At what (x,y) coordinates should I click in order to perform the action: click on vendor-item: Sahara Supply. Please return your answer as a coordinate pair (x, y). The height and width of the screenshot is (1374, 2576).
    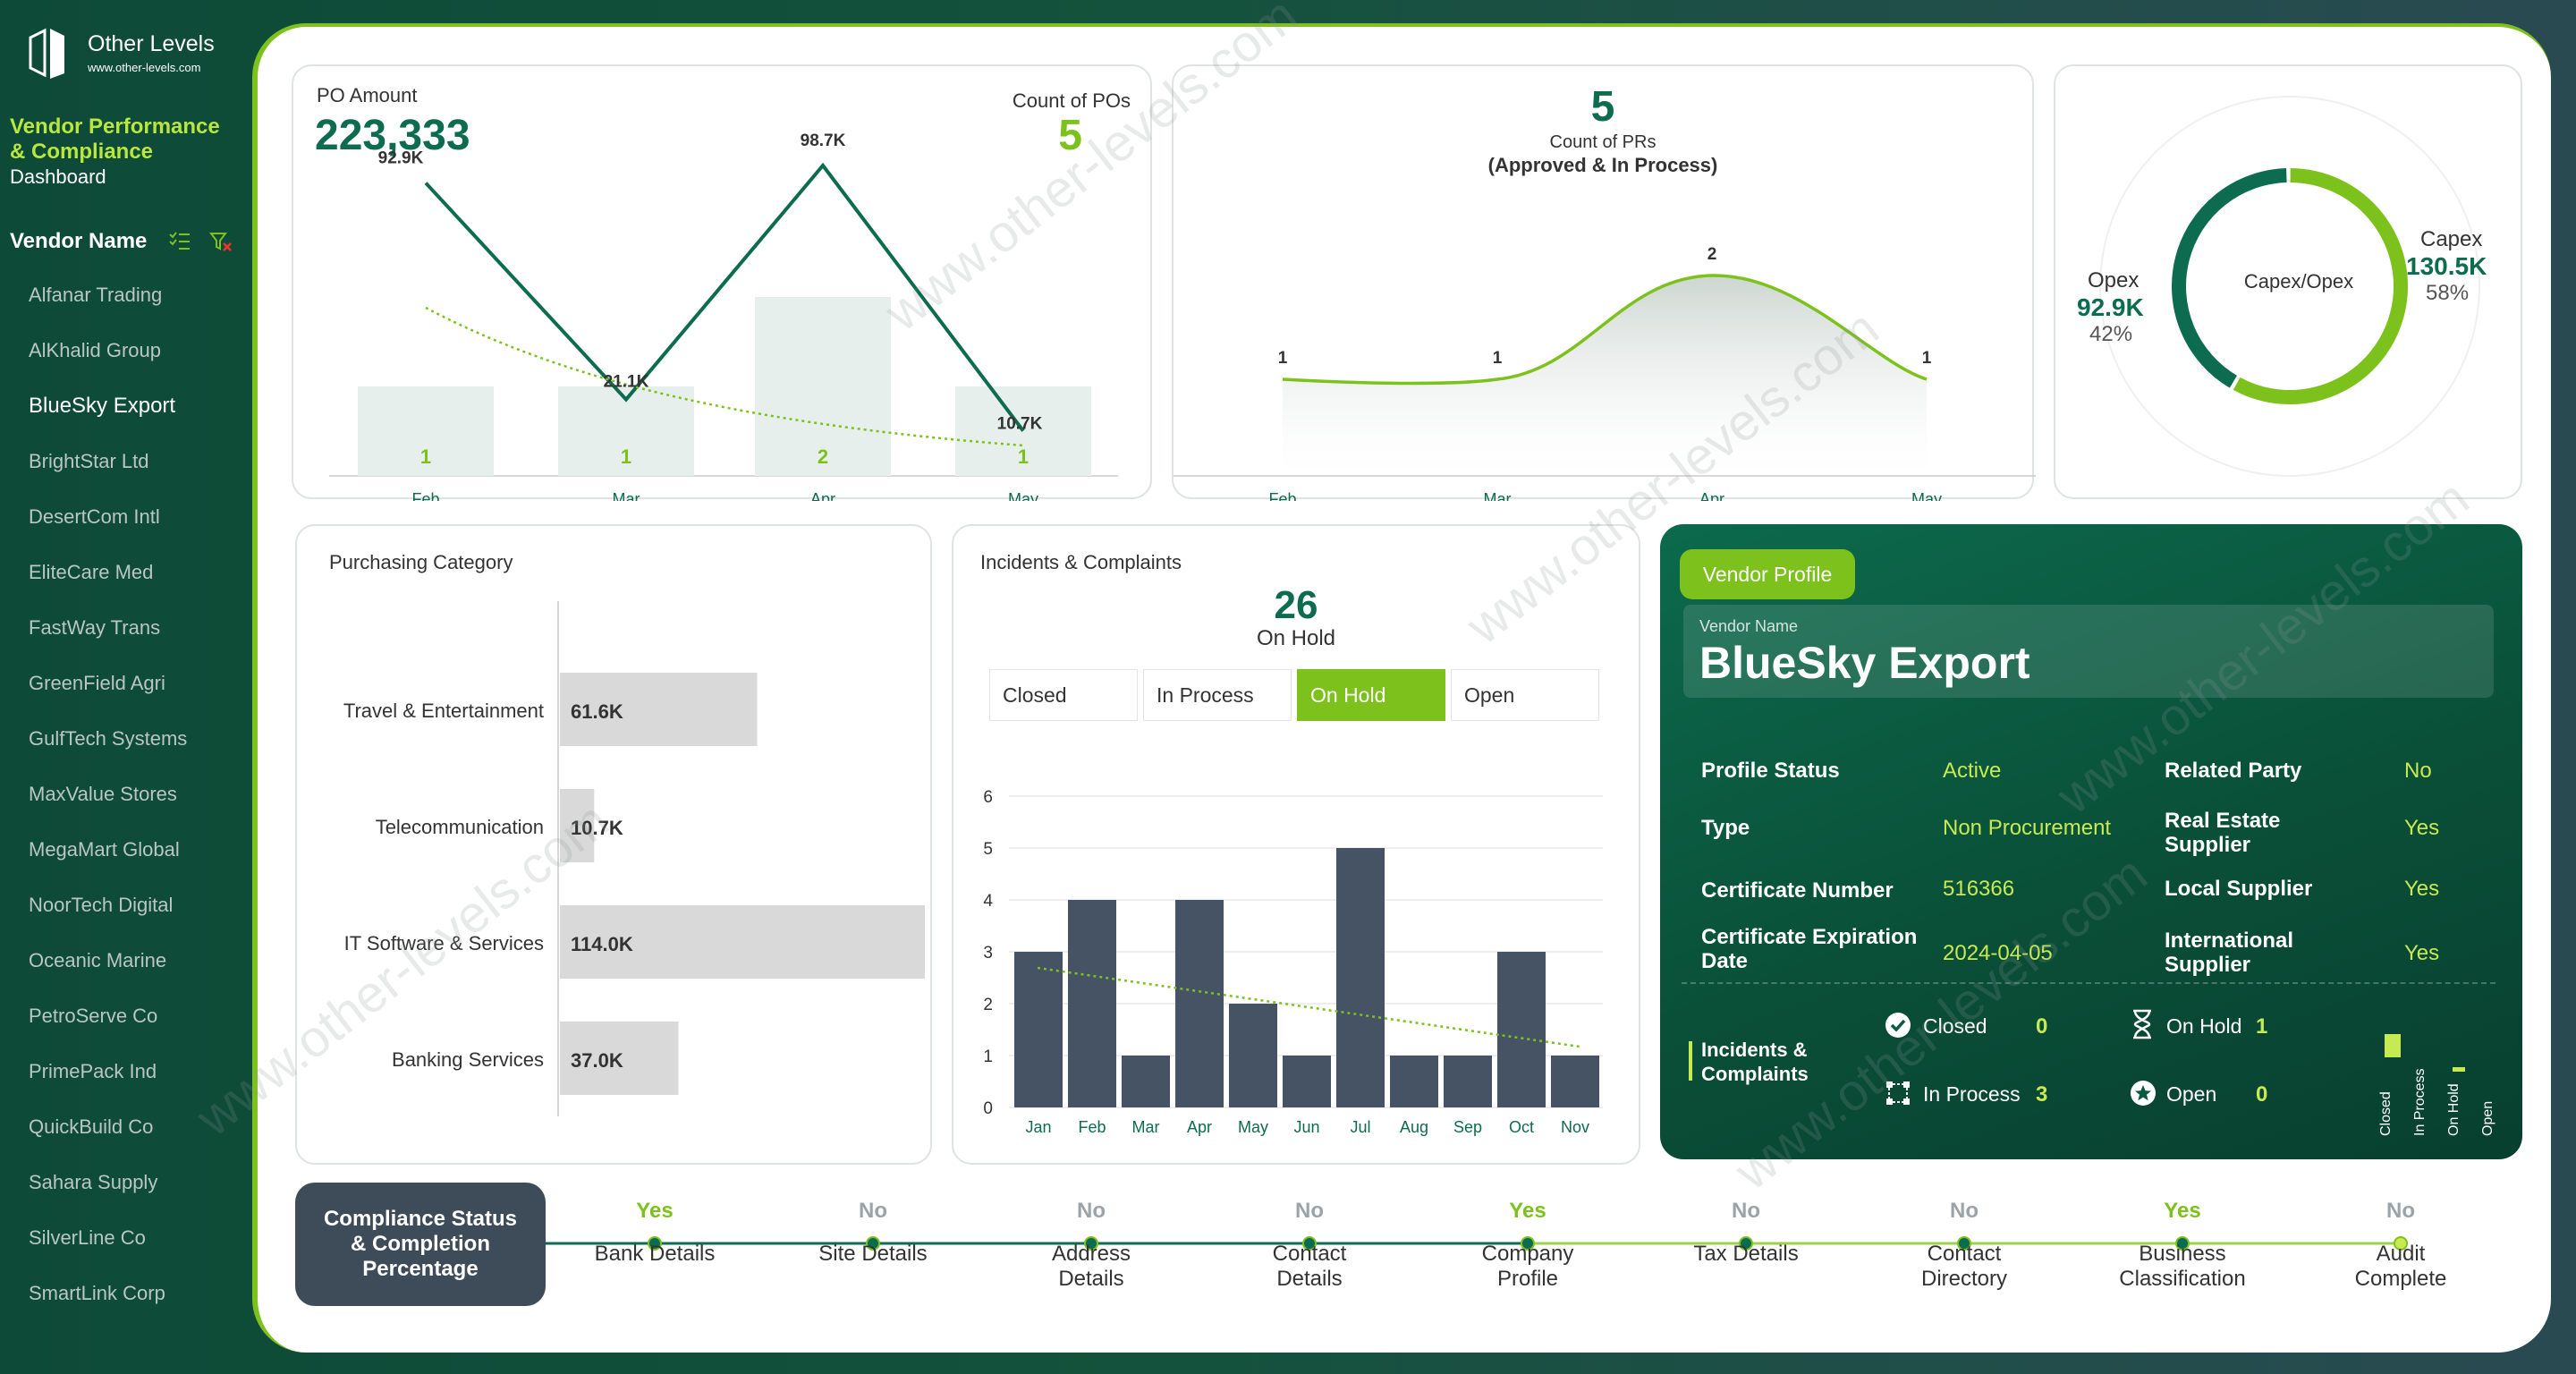
    Looking at the image, I should click on (93, 1182).